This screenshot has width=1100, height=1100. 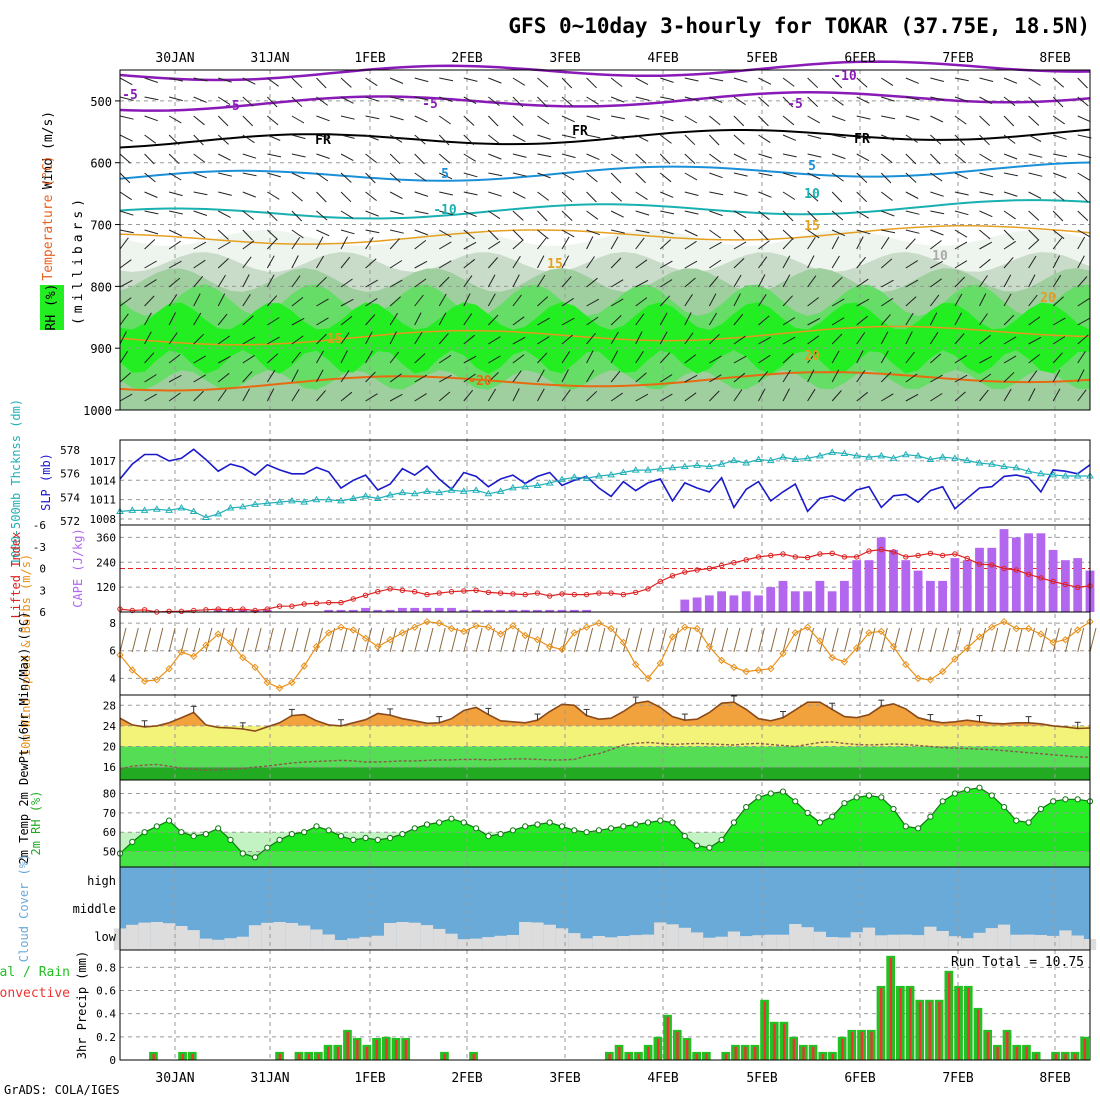 I want to click on precip-tick-label: 0.6, so click(x=106, y=991).